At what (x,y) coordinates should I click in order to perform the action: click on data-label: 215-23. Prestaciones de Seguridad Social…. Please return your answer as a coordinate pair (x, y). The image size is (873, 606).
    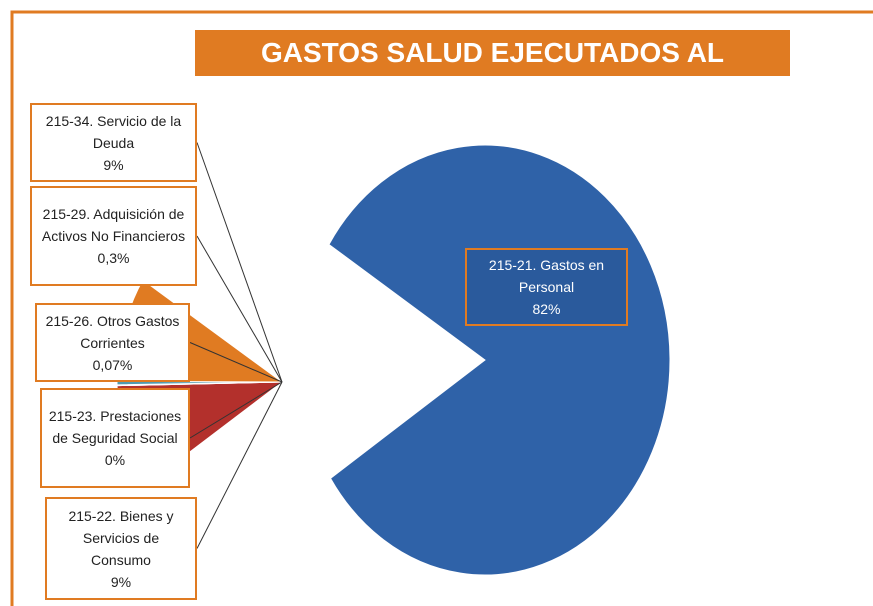
    Looking at the image, I should click on (115, 438).